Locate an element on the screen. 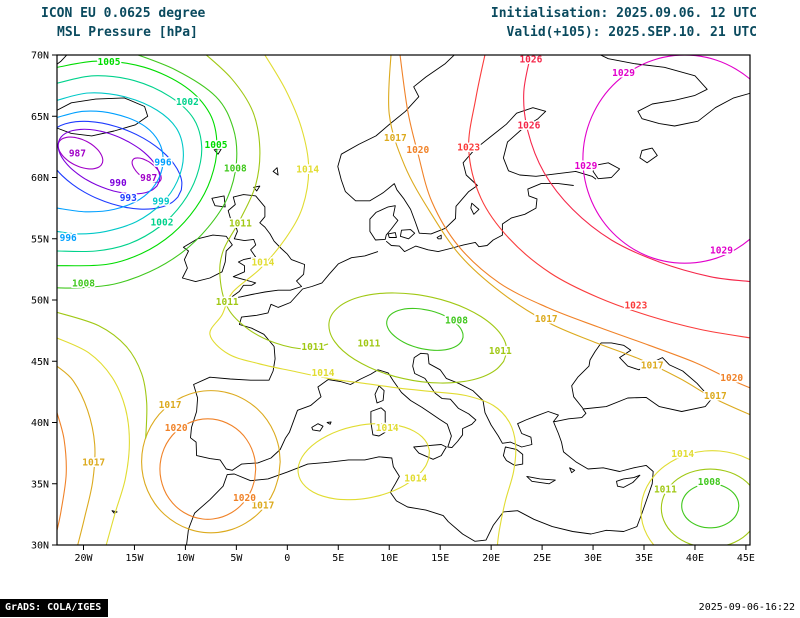 This screenshot has width=800, height=618. lat-tick-label: 45N is located at coordinates (40, 362).